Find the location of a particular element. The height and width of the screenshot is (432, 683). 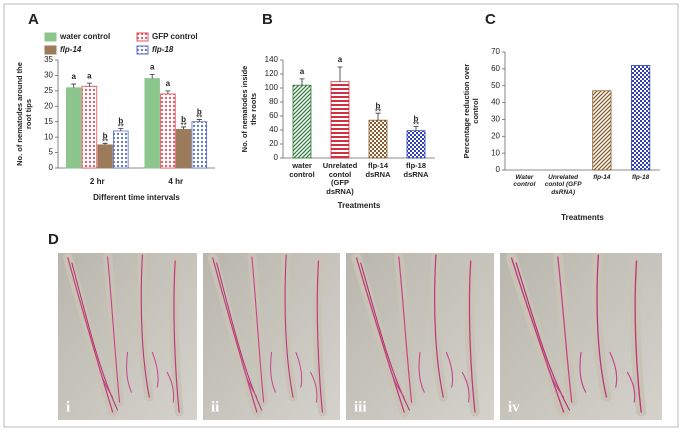

x-tick-label: flp-18 is located at coordinates (640, 177).